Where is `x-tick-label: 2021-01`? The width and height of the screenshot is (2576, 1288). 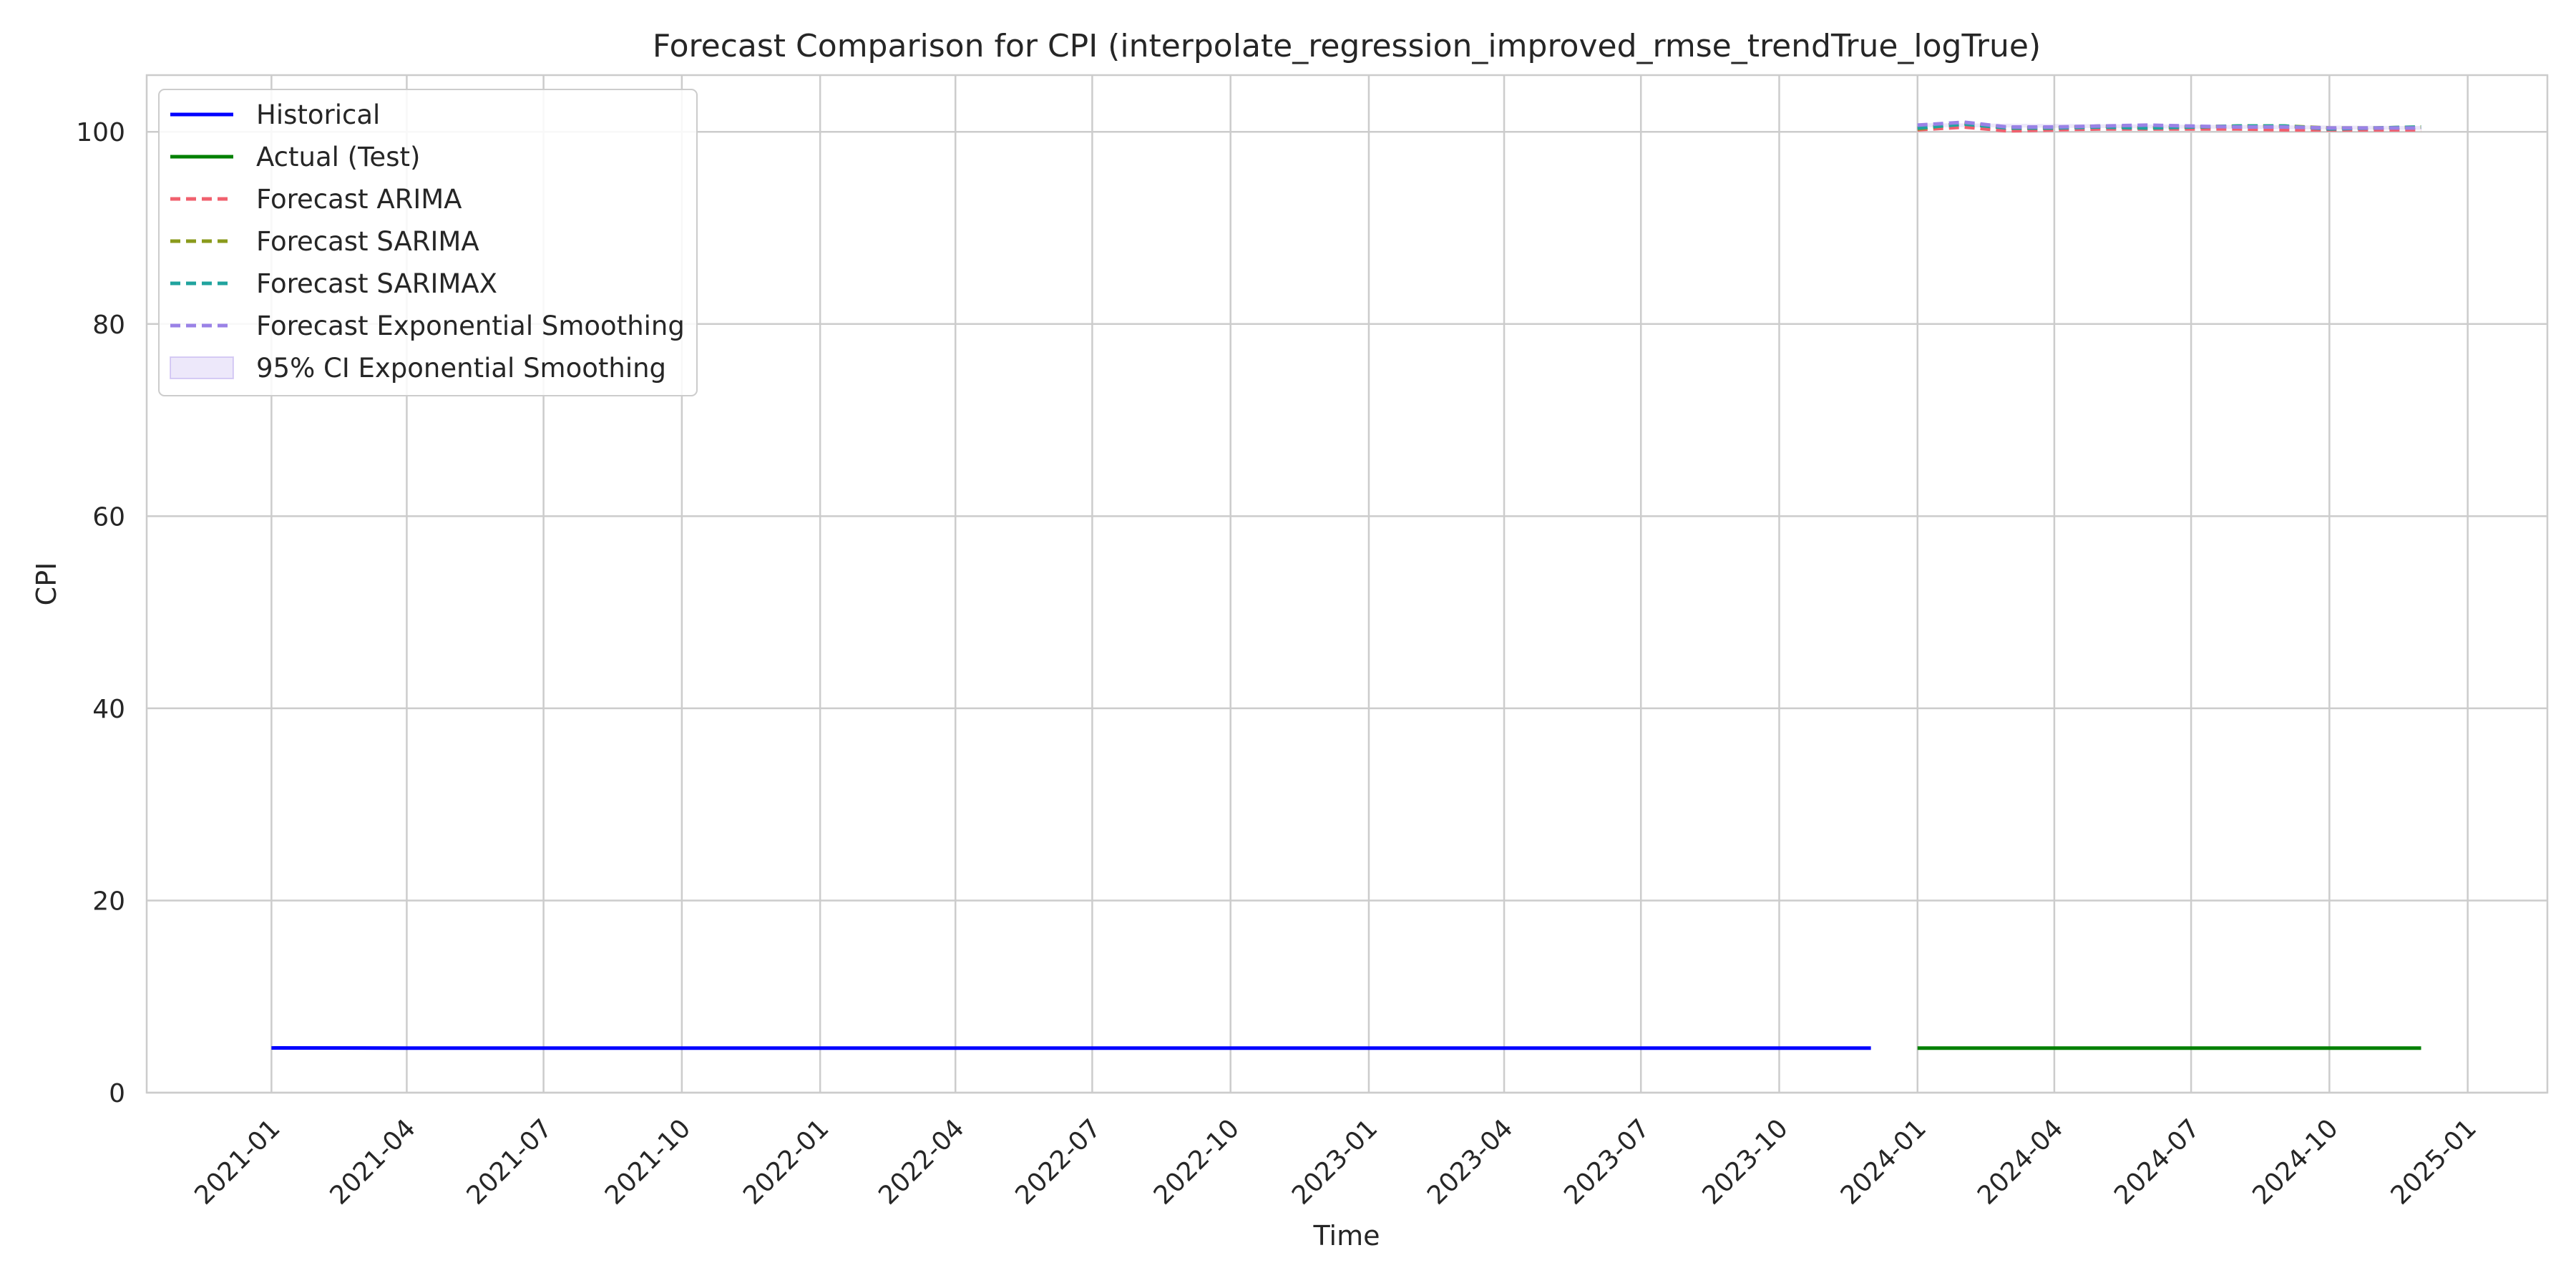
x-tick-label: 2021-01 is located at coordinates (237, 1161).